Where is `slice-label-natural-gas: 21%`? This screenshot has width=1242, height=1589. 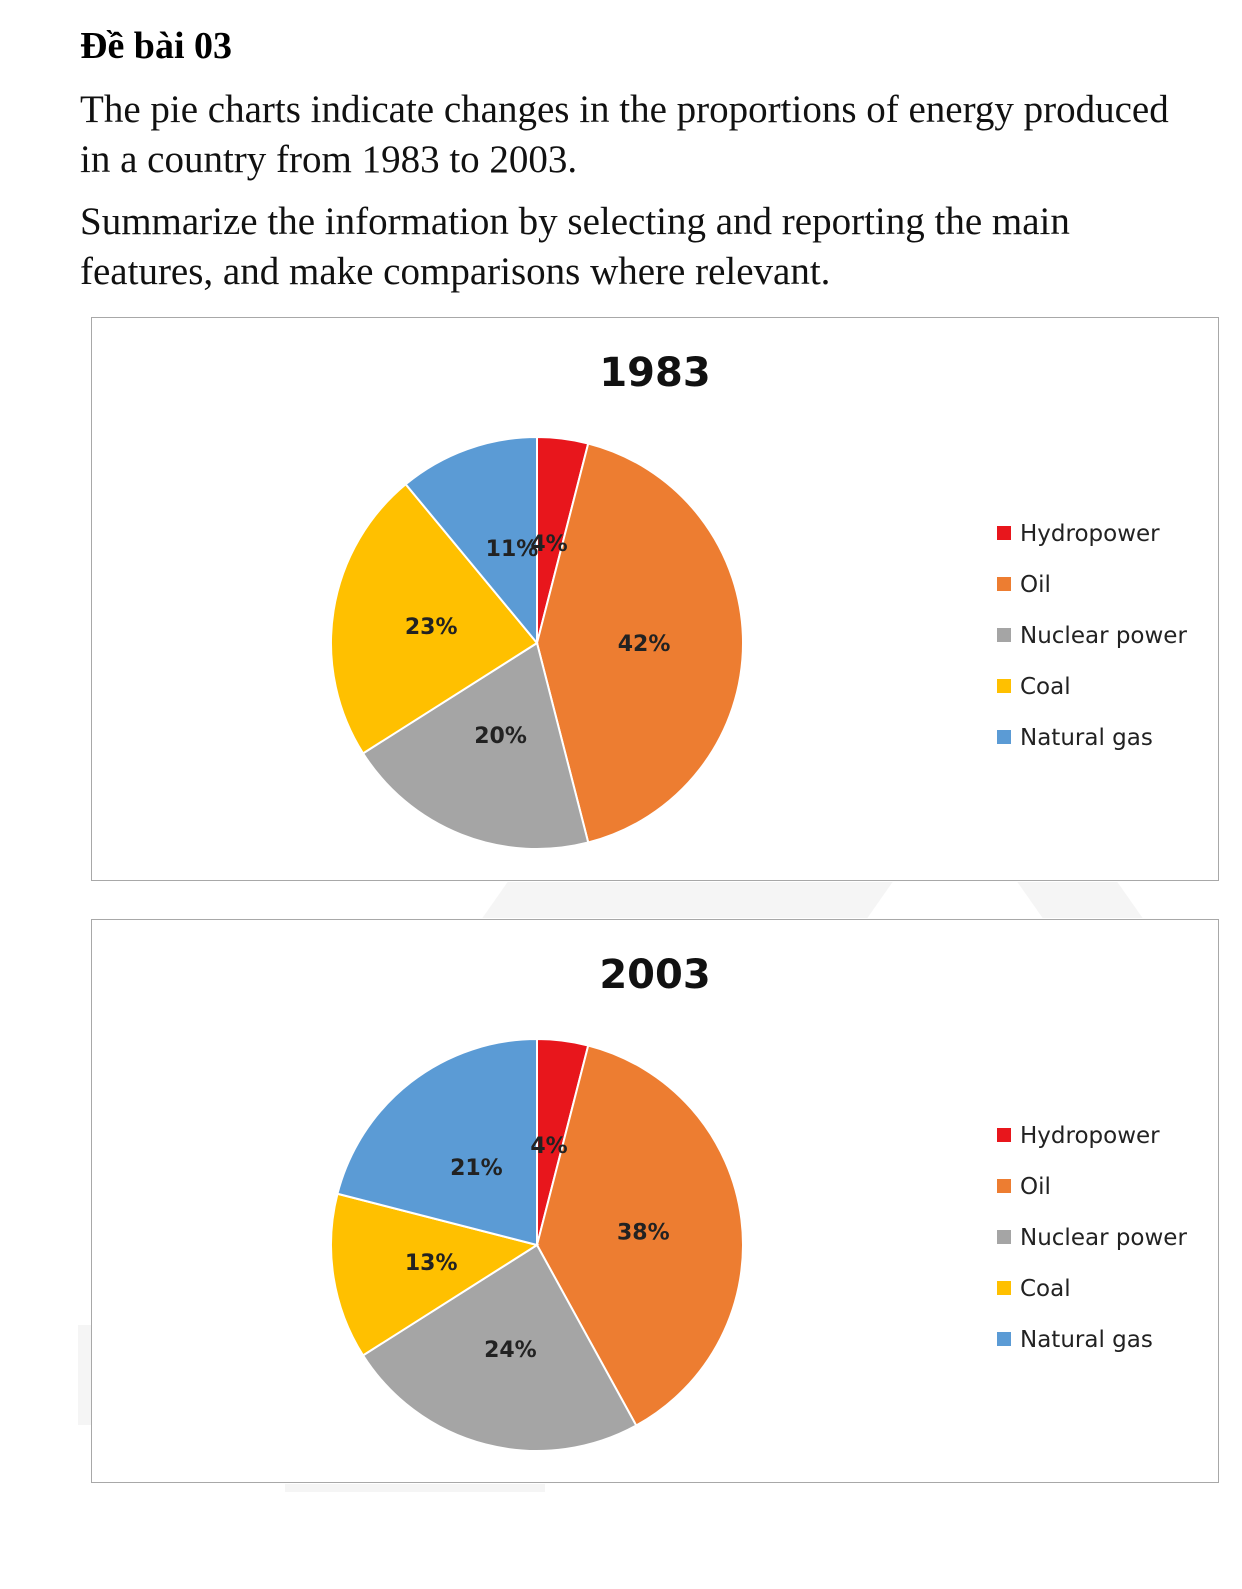 slice-label-natural-gas: 21% is located at coordinates (476, 1168).